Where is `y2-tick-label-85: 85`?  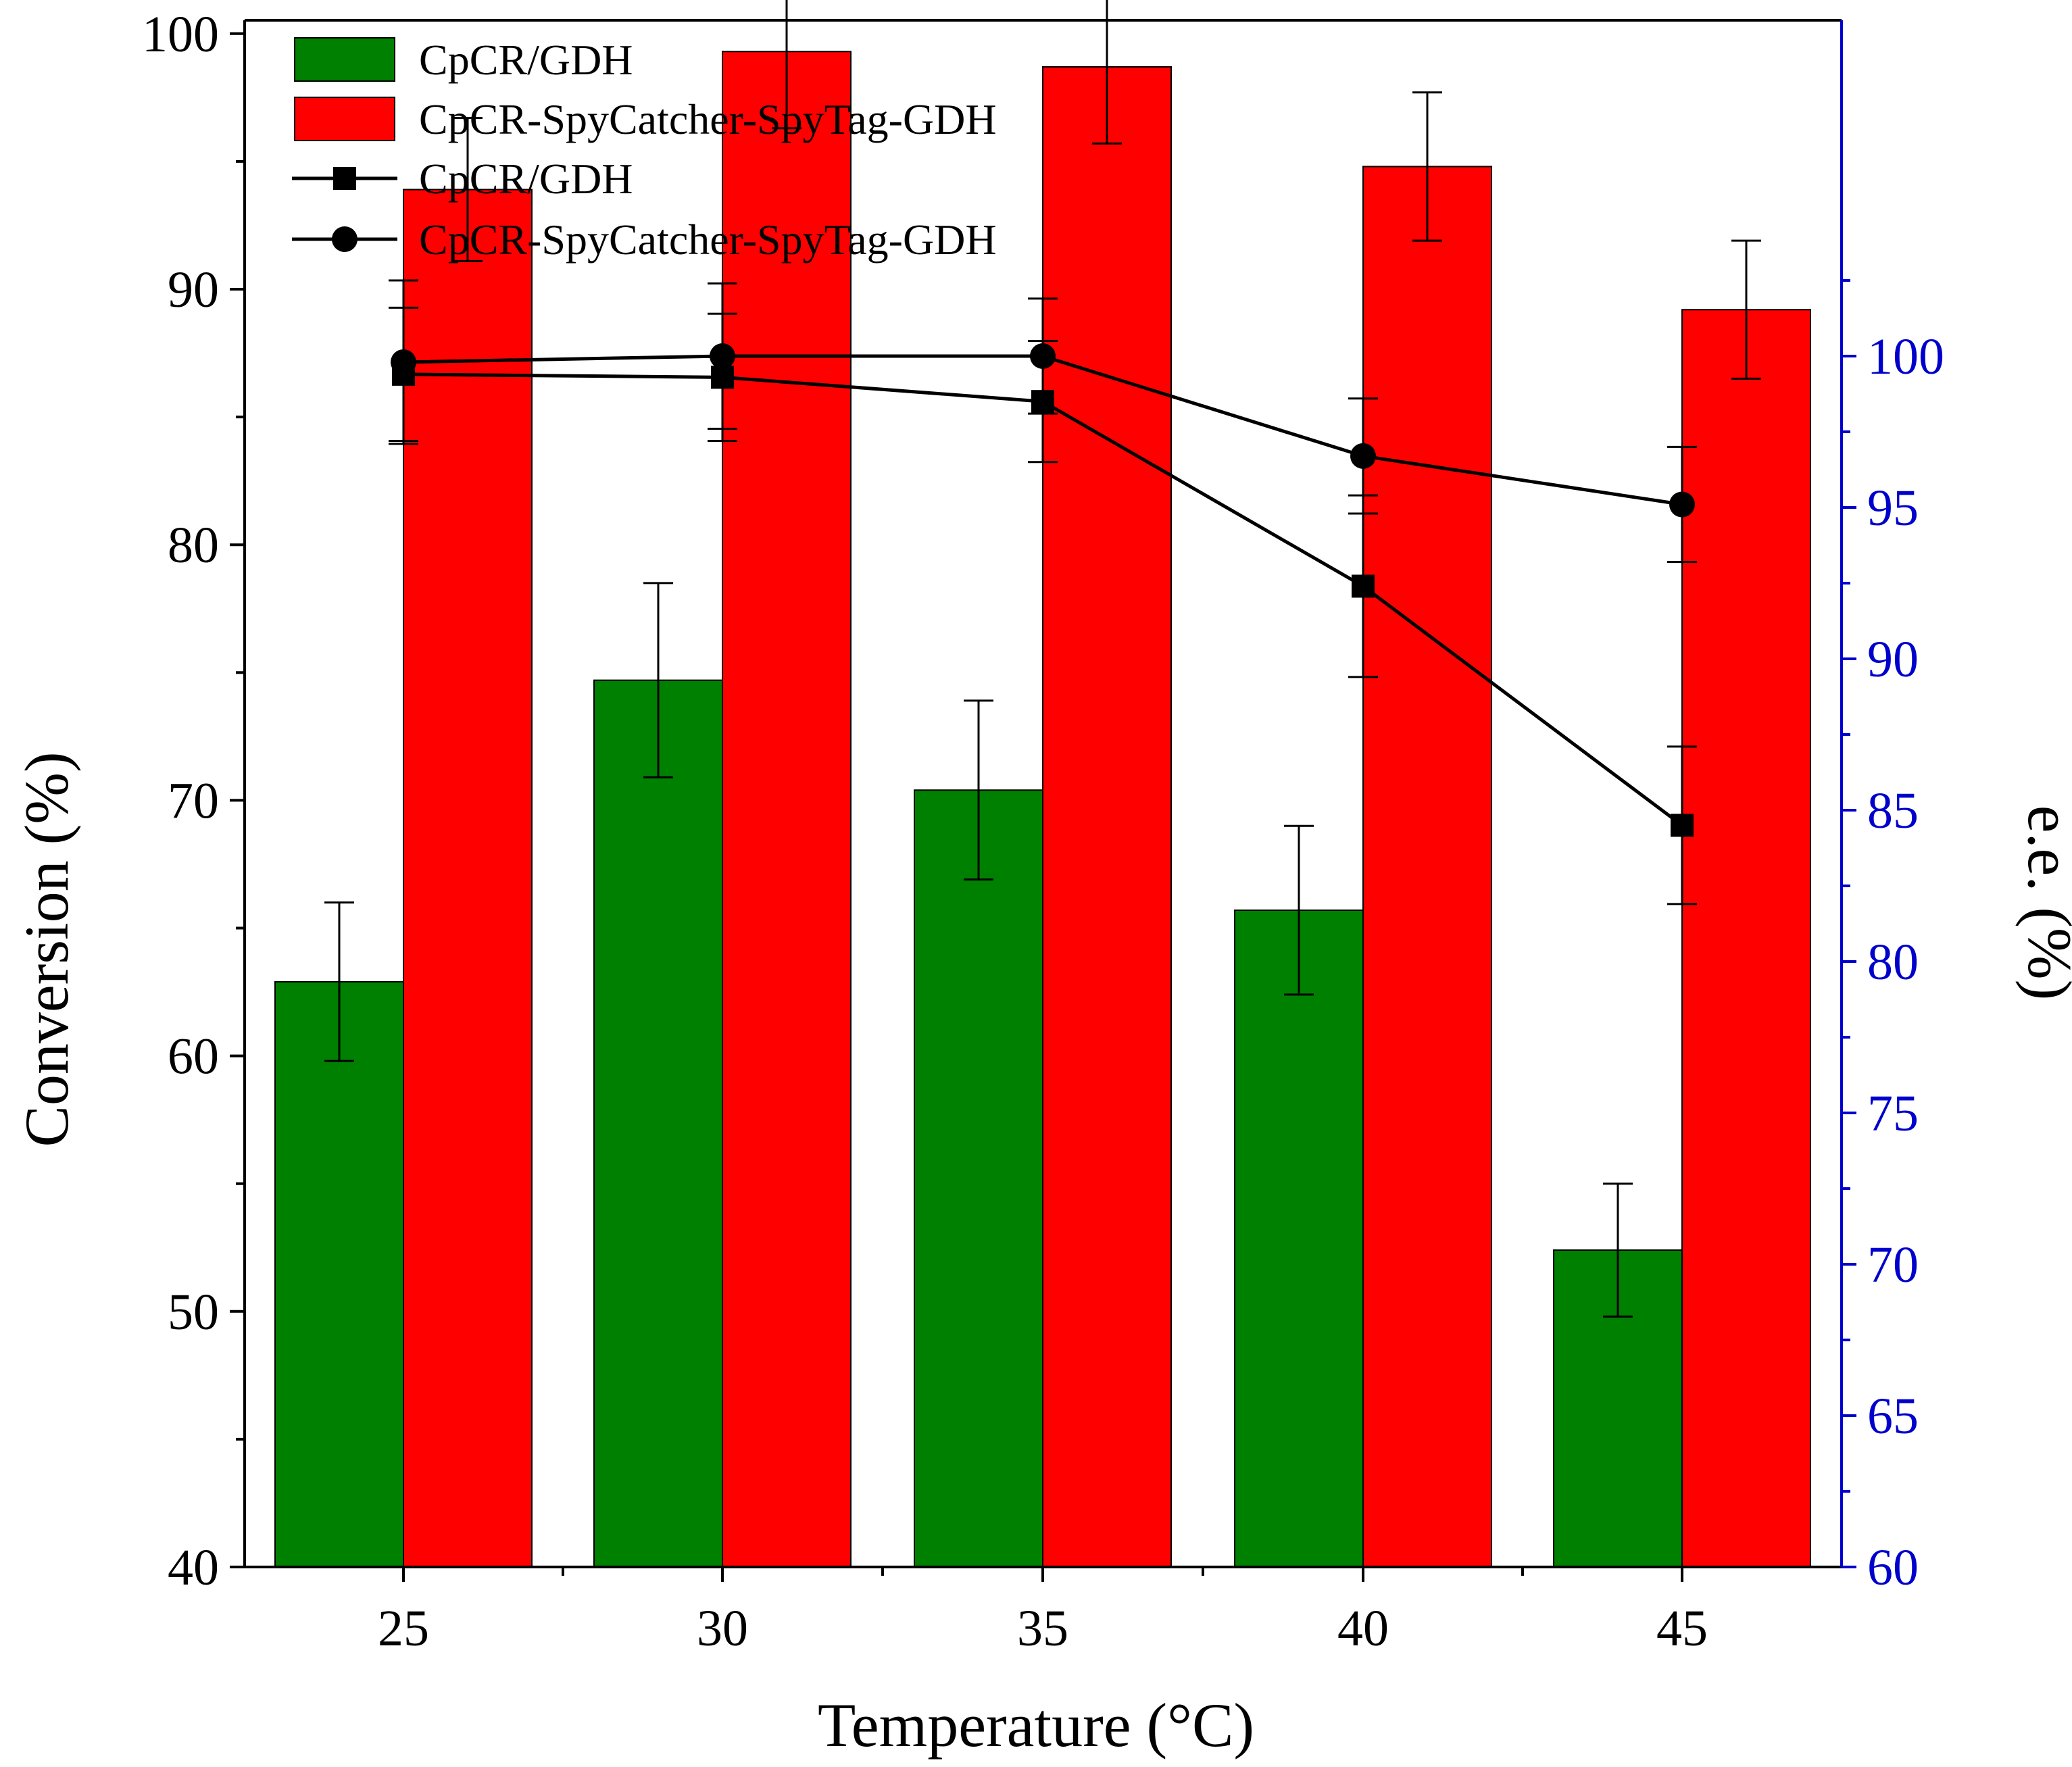
y2-tick-label-85: 85 is located at coordinates (1893, 810).